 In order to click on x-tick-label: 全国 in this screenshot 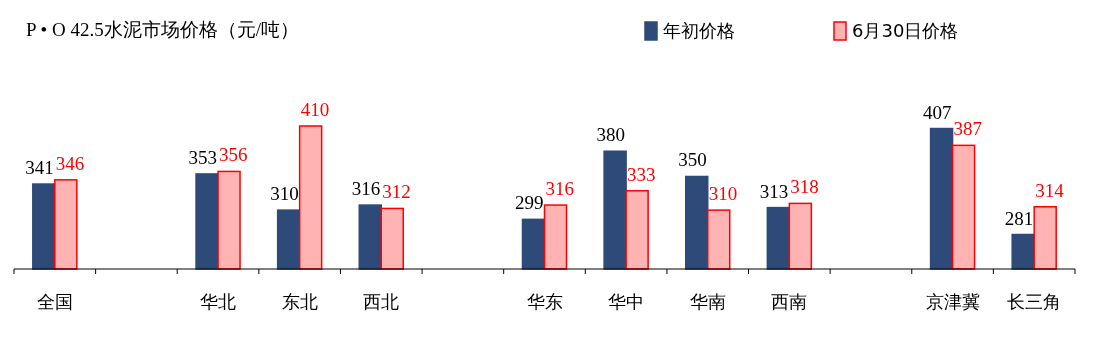, I will do `click(54, 301)`.